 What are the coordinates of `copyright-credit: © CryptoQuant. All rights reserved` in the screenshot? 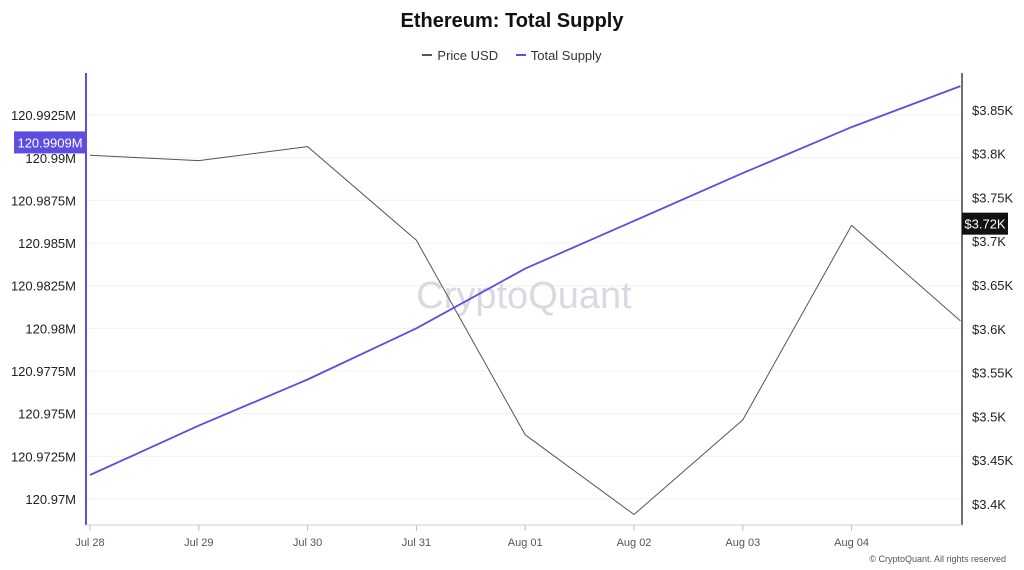 It's located at (937, 559).